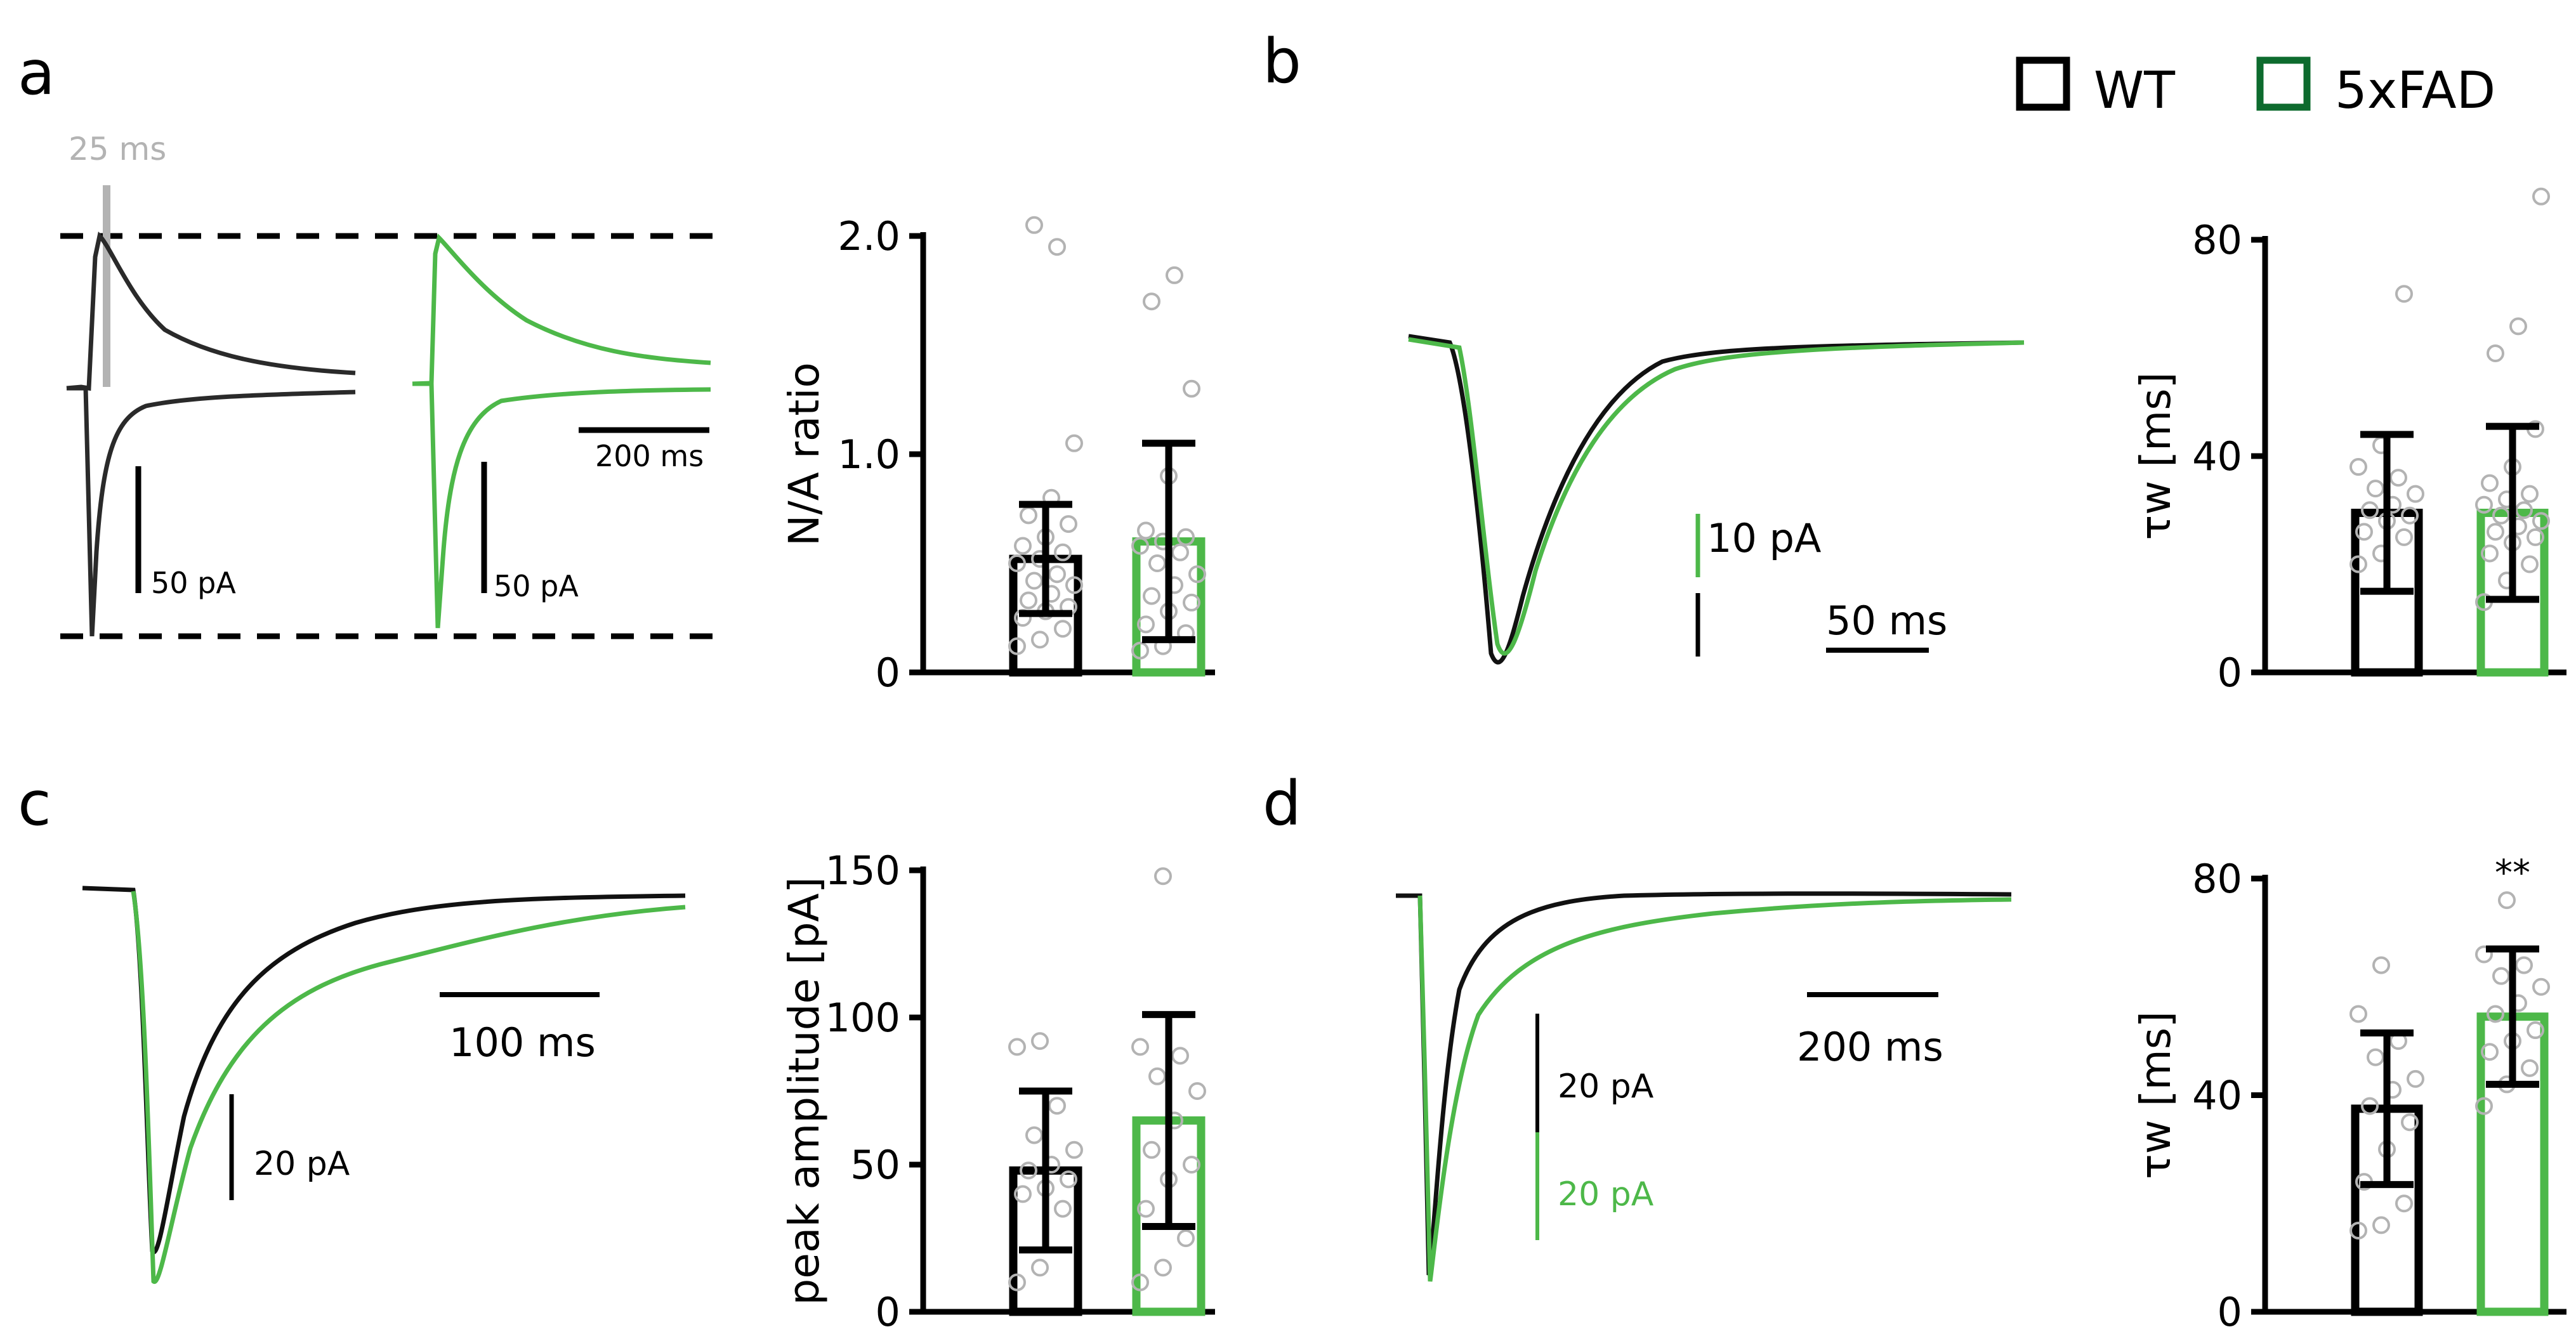 The height and width of the screenshot is (1334, 2576). What do you see at coordinates (117, 149) in the screenshot?
I see `marker-label-25ms: 25 ms` at bounding box center [117, 149].